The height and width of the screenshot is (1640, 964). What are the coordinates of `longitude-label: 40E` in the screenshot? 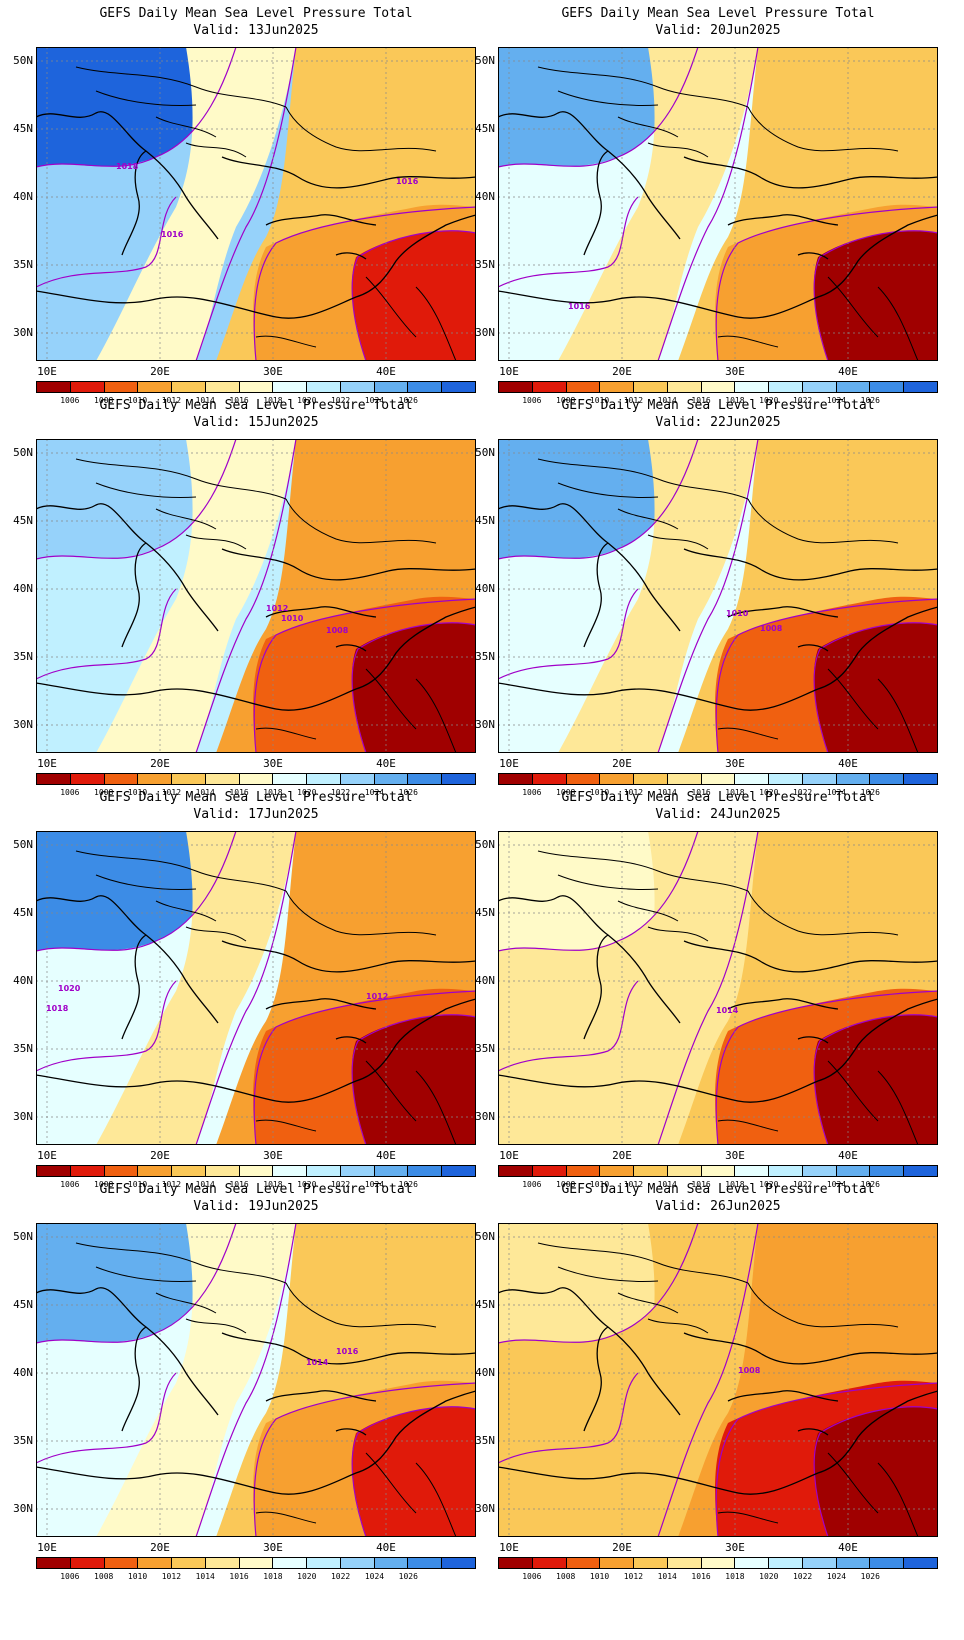 It's located at (386, 371).